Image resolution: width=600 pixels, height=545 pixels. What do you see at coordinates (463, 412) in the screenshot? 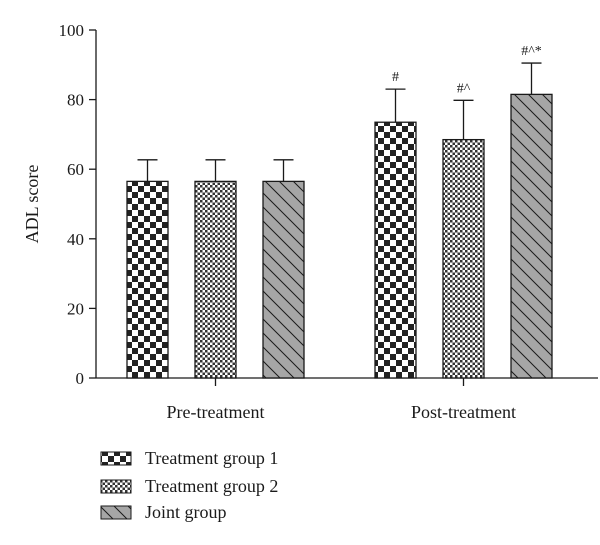
I see `x-category-label: Post-treatment` at bounding box center [463, 412].